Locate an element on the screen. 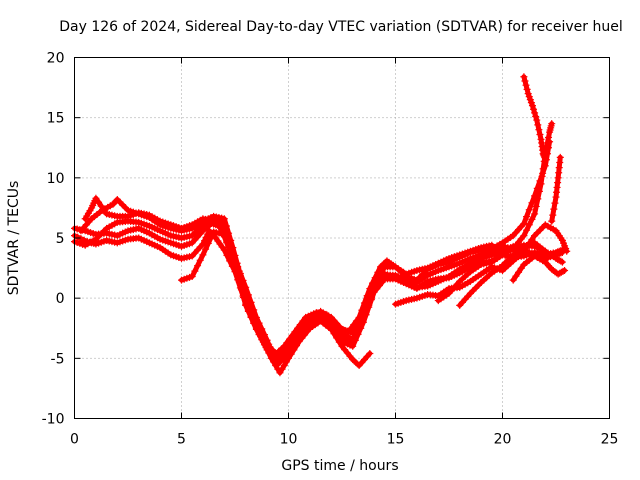 The image size is (640, 480). y-tick-label: 20 is located at coordinates (56, 59).